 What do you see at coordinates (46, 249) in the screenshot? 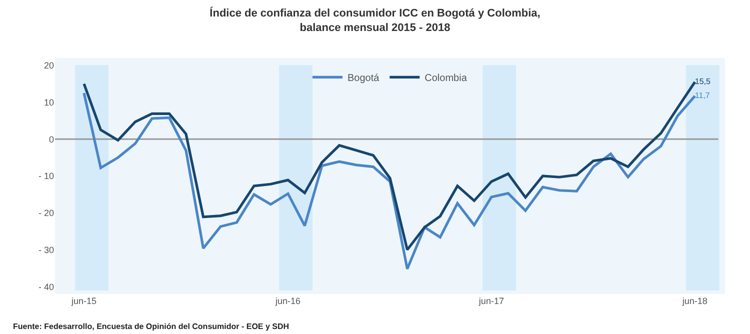
I see `y-tick-label: - 30` at bounding box center [46, 249].